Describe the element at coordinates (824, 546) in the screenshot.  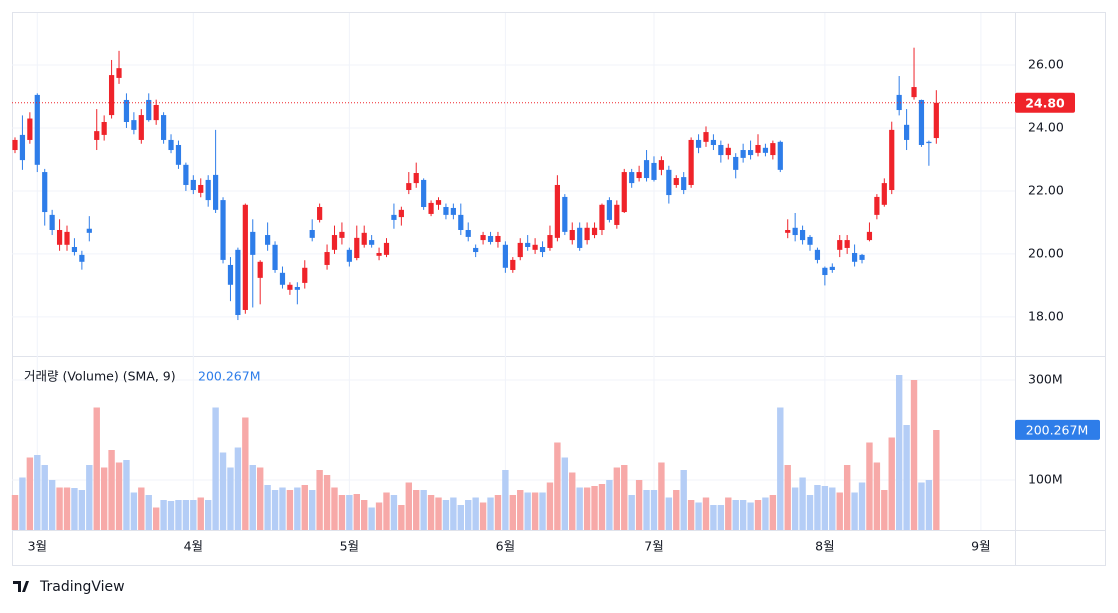
I see `x-tick-label: 8월` at that location.